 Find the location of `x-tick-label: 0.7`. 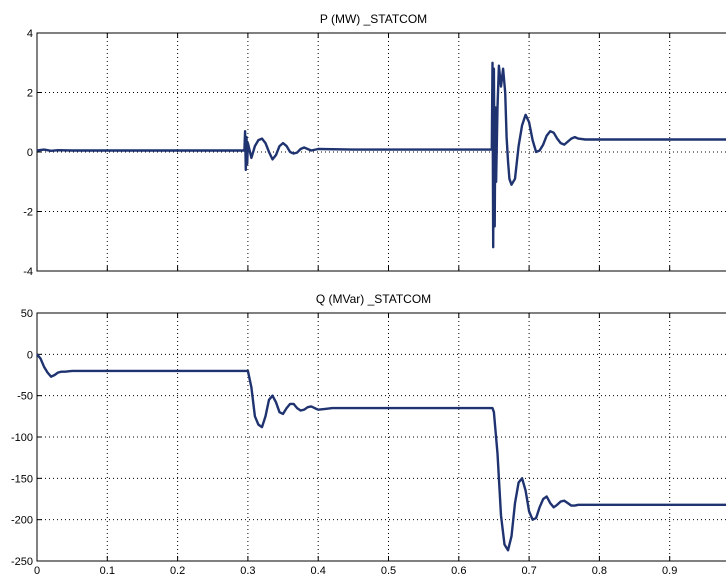

x-tick-label: 0.7 is located at coordinates (528, 571).